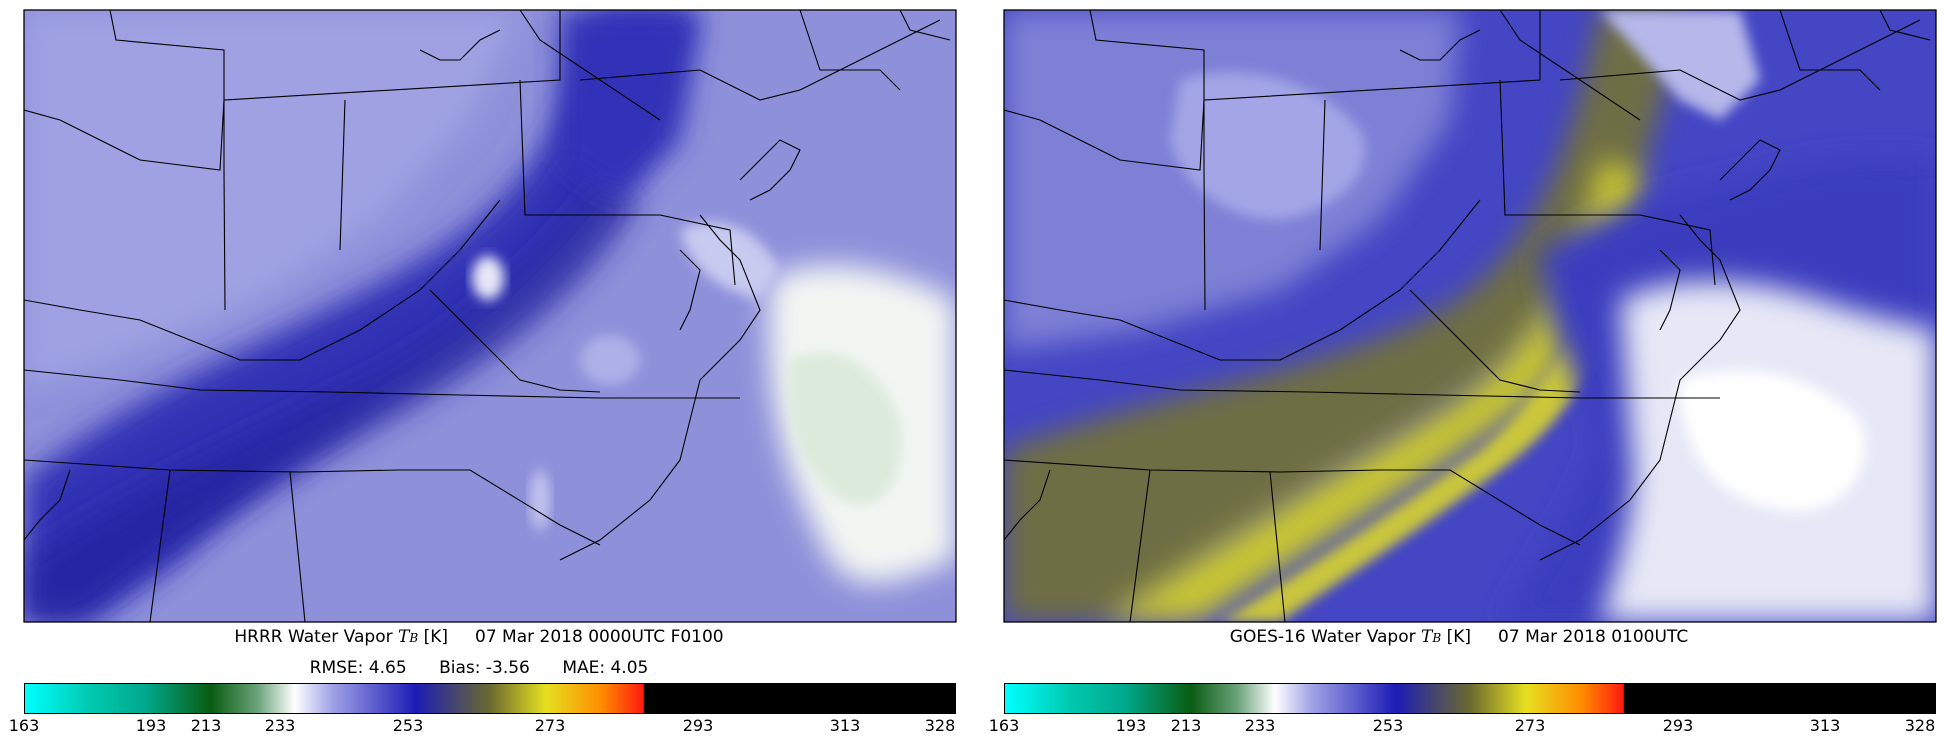 The width and height of the screenshot is (1956, 742). I want to click on bias-value: Bias: -3.56, so click(484, 668).